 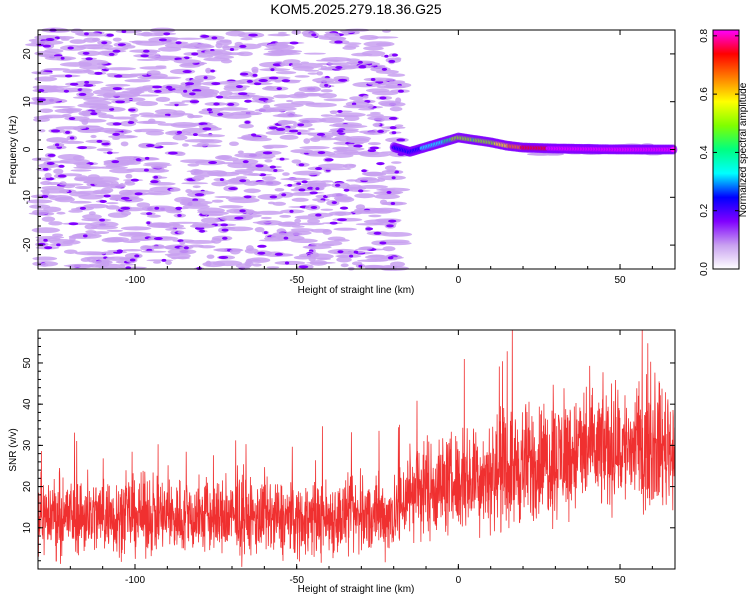 What do you see at coordinates (704, 152) in the screenshot?
I see `colorbar-tick-label: 0.4` at bounding box center [704, 152].